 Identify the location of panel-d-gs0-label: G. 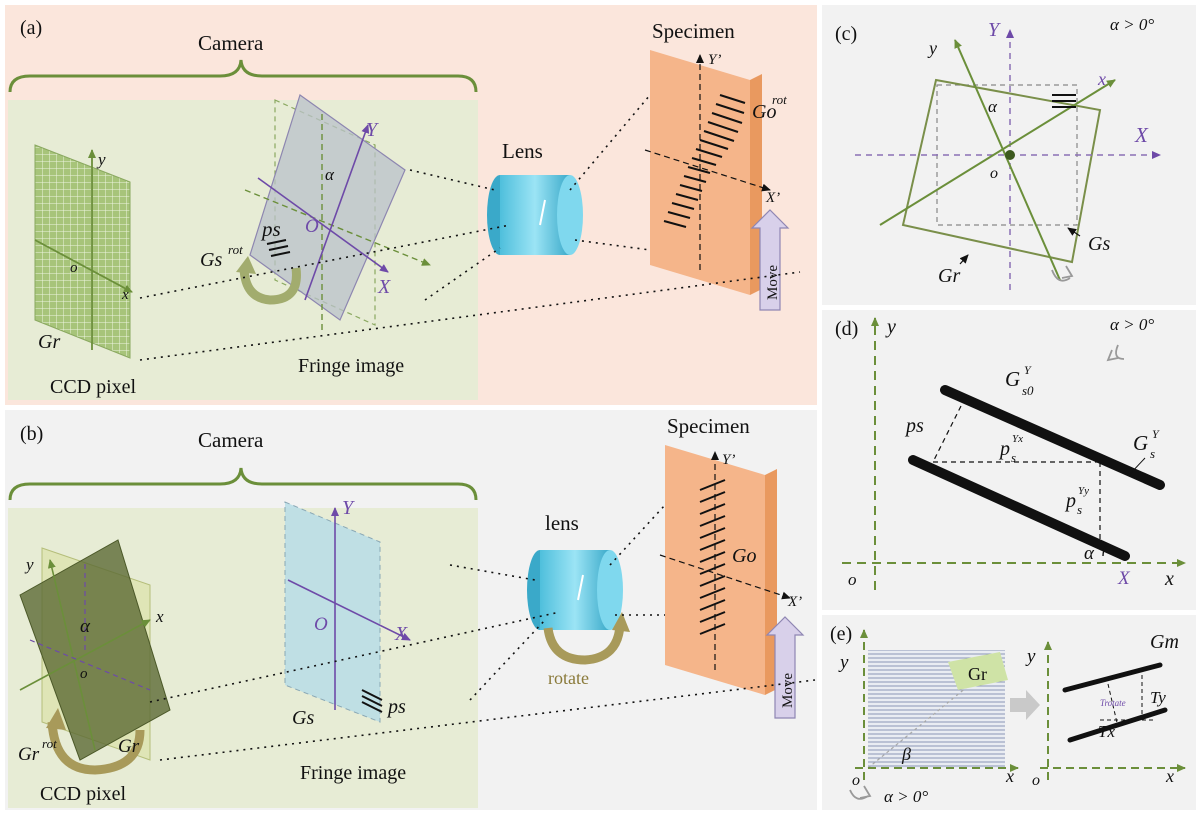
(1012, 379).